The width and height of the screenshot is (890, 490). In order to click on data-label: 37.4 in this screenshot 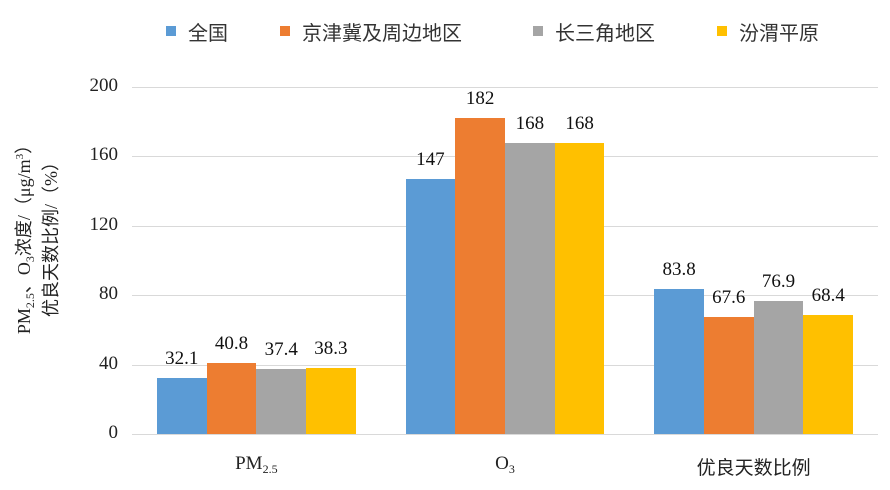, I will do `click(281, 350)`.